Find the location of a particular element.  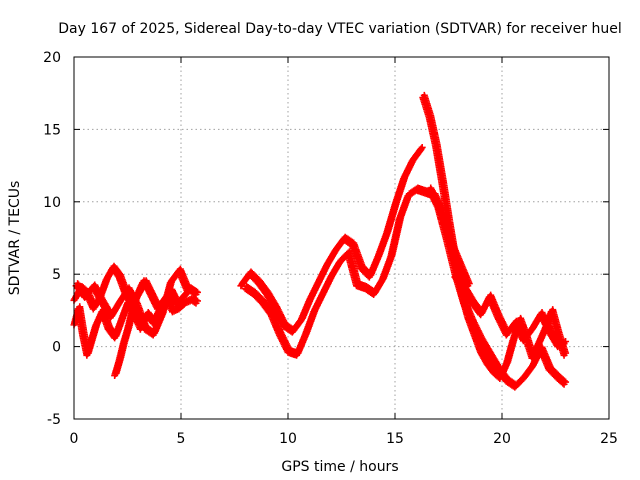

x-tick-label: 15 is located at coordinates (395, 439).